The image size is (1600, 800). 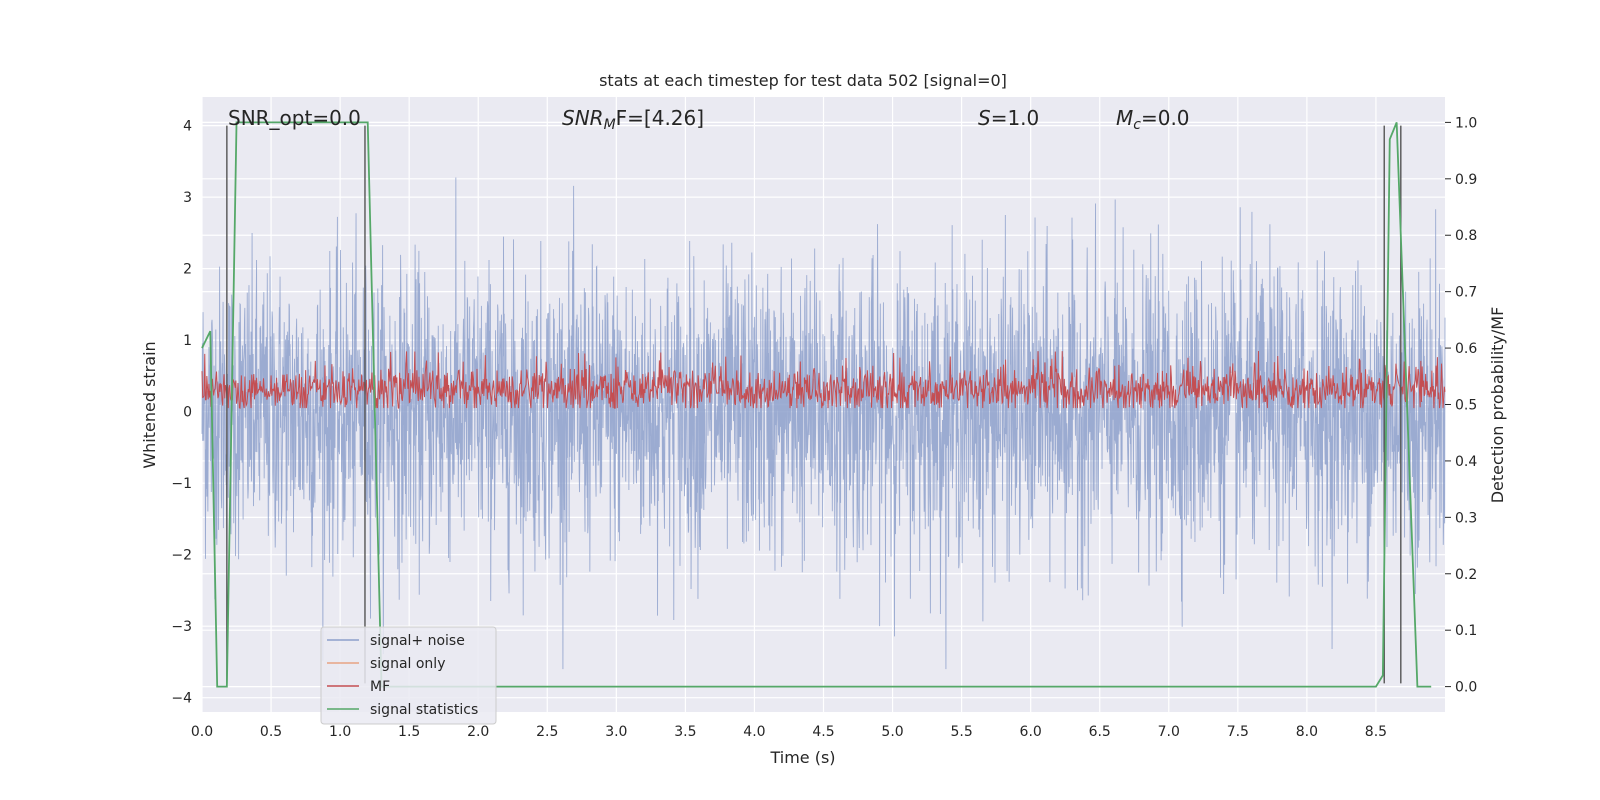 What do you see at coordinates (187, 127) in the screenshot?
I see `y-tick-label: 4` at bounding box center [187, 127].